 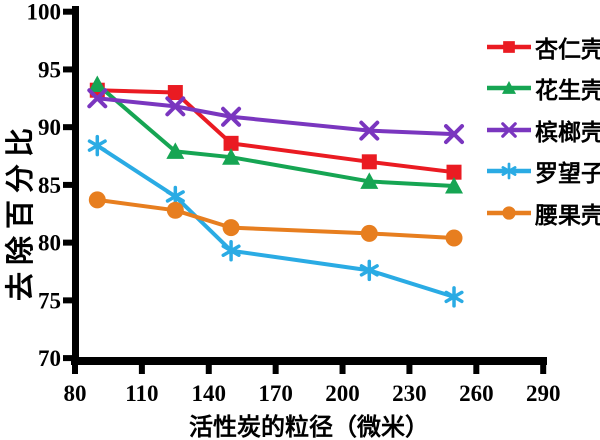 What do you see at coordinates (476, 393) in the screenshot?
I see `x-tick-label: 260` at bounding box center [476, 393].